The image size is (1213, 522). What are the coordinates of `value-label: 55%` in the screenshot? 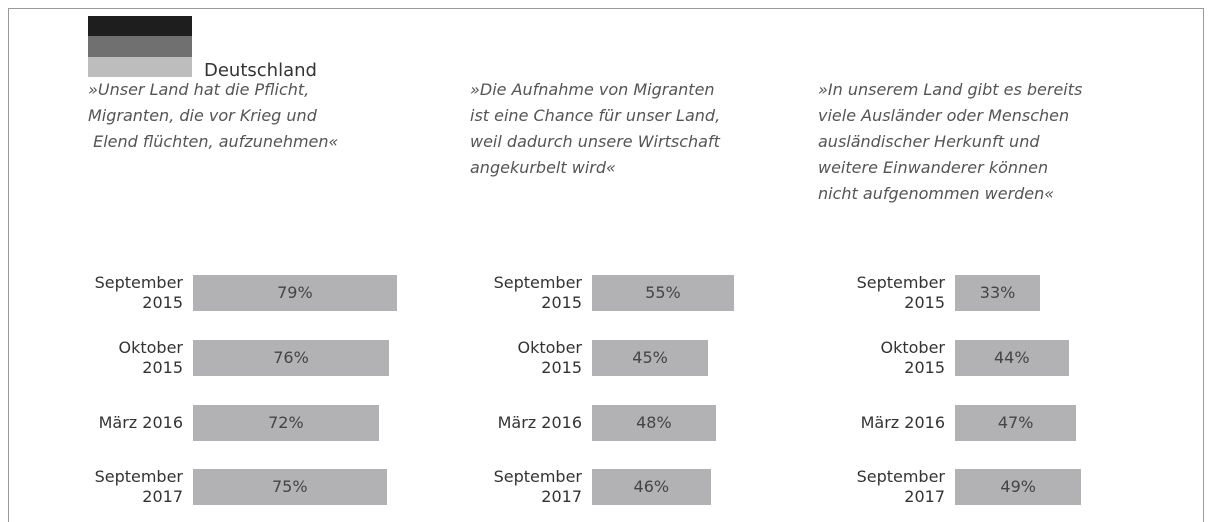 It's located at (663, 292).